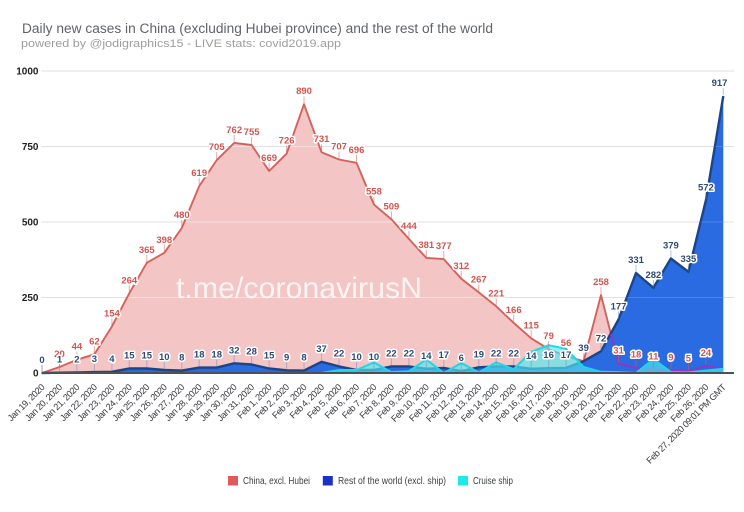  What do you see at coordinates (77, 347) in the screenshot?
I see `svg-text: 44` at bounding box center [77, 347].